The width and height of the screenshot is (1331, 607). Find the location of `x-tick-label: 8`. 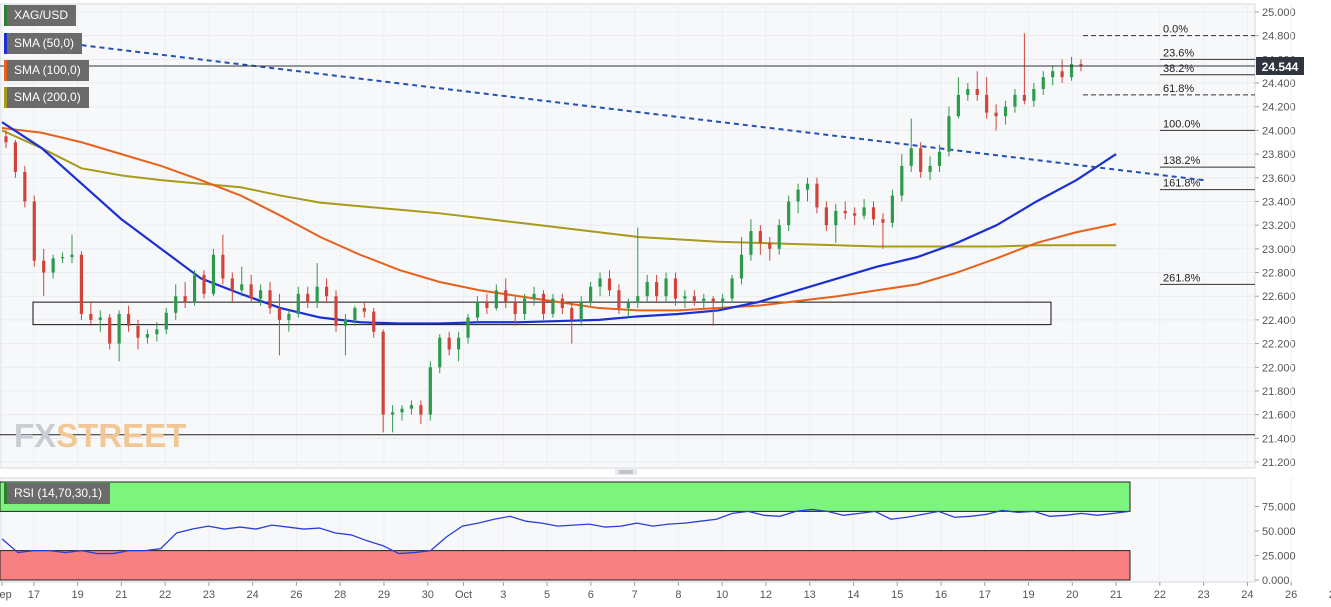

x-tick-label: 8 is located at coordinates (678, 595).